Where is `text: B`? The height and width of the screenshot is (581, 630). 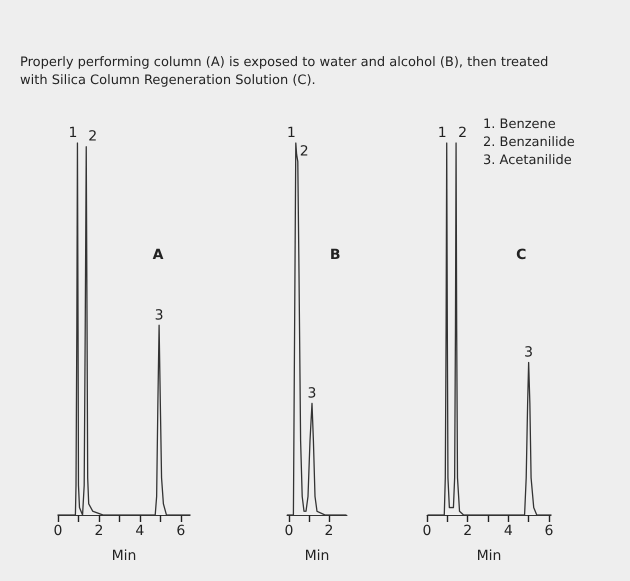
text: B is located at coordinates (335, 255).